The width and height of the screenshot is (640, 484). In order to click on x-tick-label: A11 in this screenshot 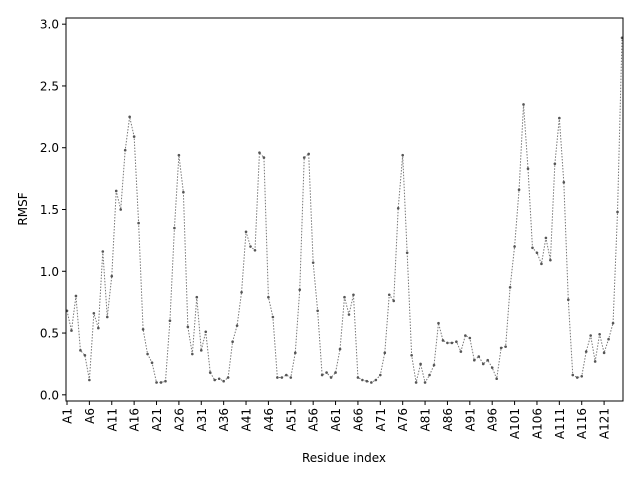, I will do `click(112, 419)`.